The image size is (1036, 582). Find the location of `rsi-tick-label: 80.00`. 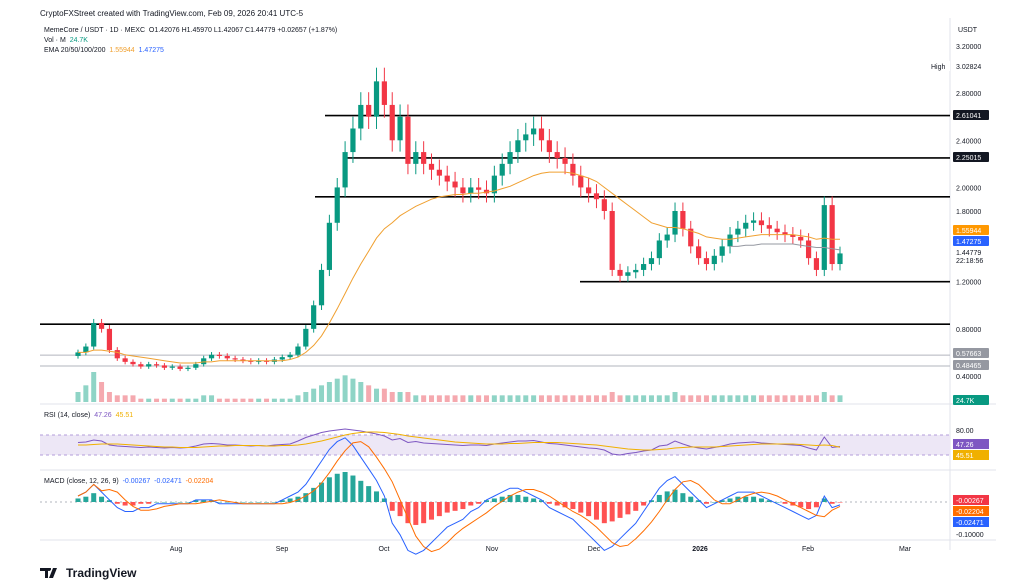

rsi-tick-label: 80.00 is located at coordinates (965, 431).